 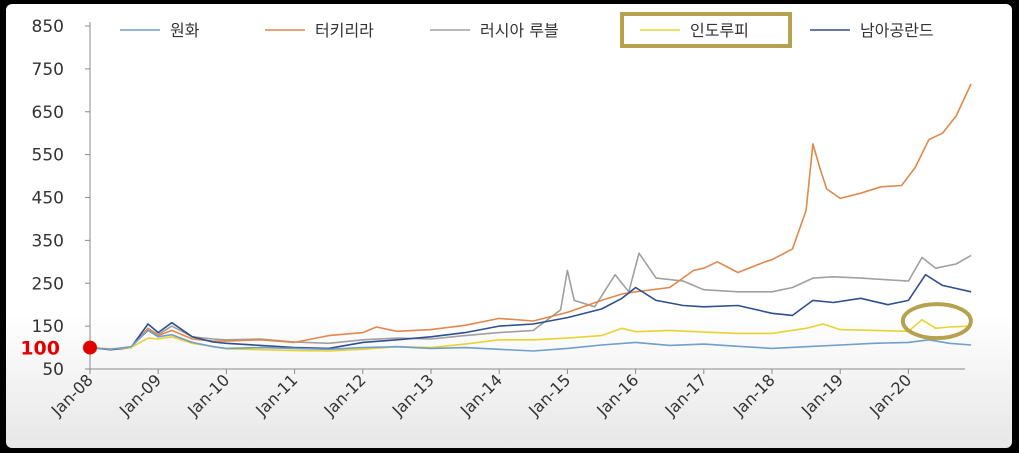 What do you see at coordinates (48, 156) in the screenshot?
I see `y-tick-label: 550` at bounding box center [48, 156].